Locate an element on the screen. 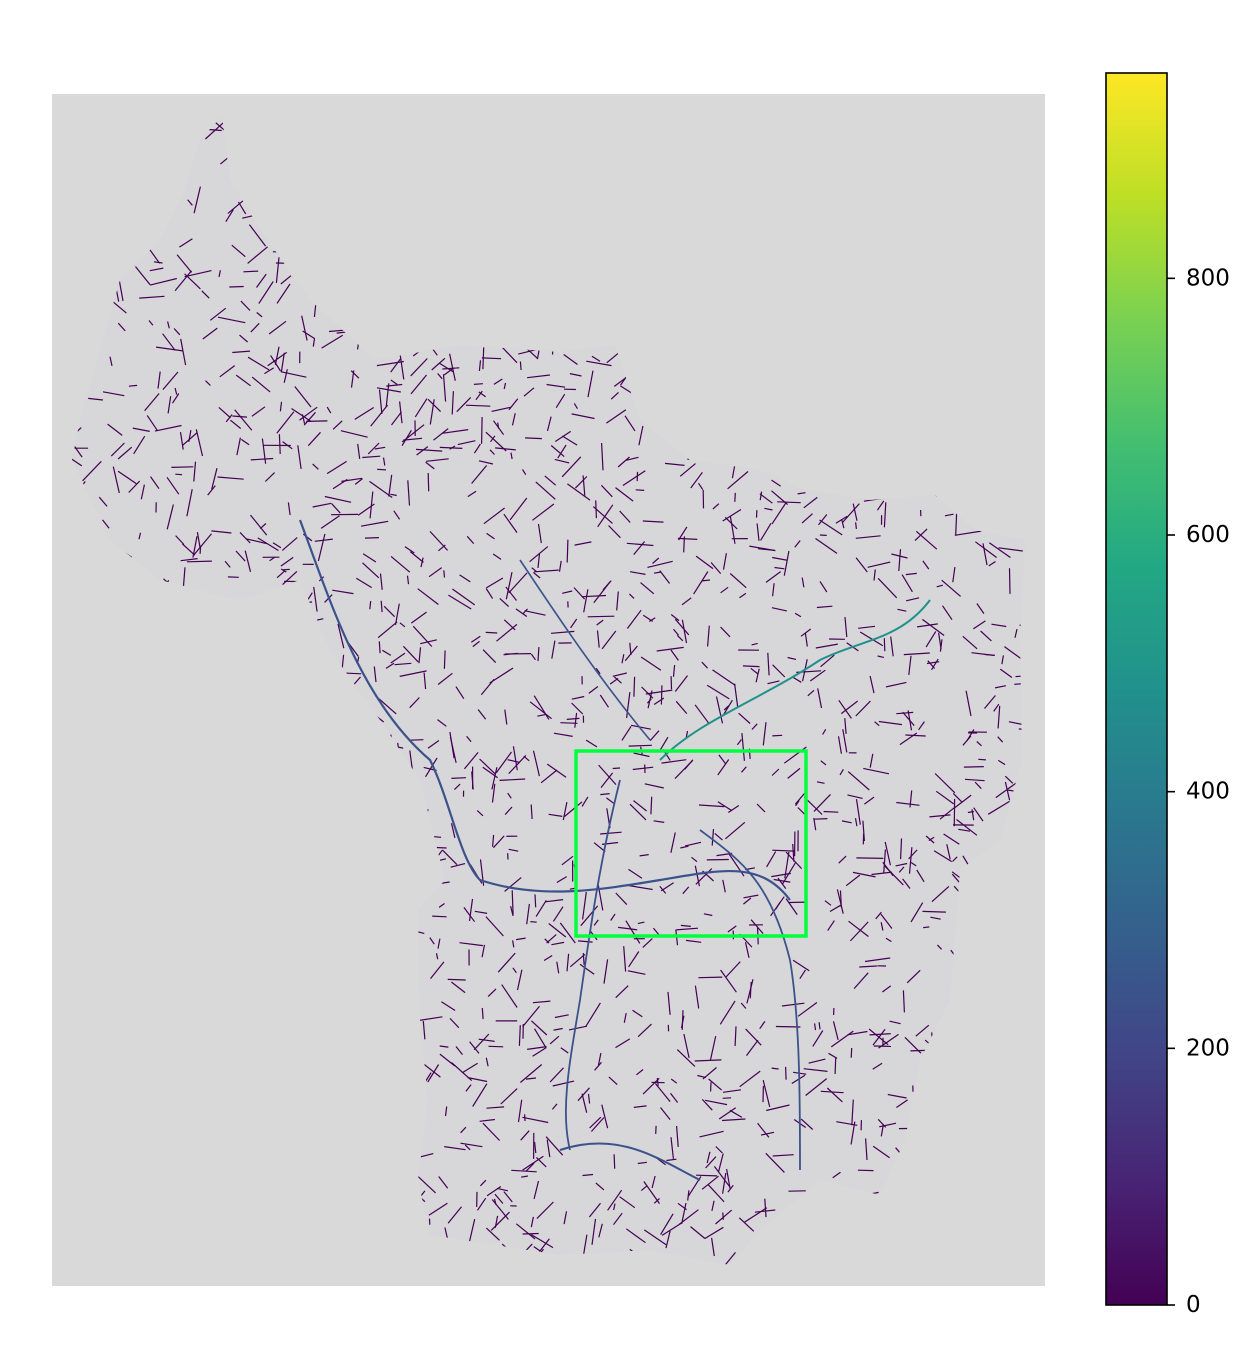 The height and width of the screenshot is (1367, 1257). highlight-box is located at coordinates (691, 843).